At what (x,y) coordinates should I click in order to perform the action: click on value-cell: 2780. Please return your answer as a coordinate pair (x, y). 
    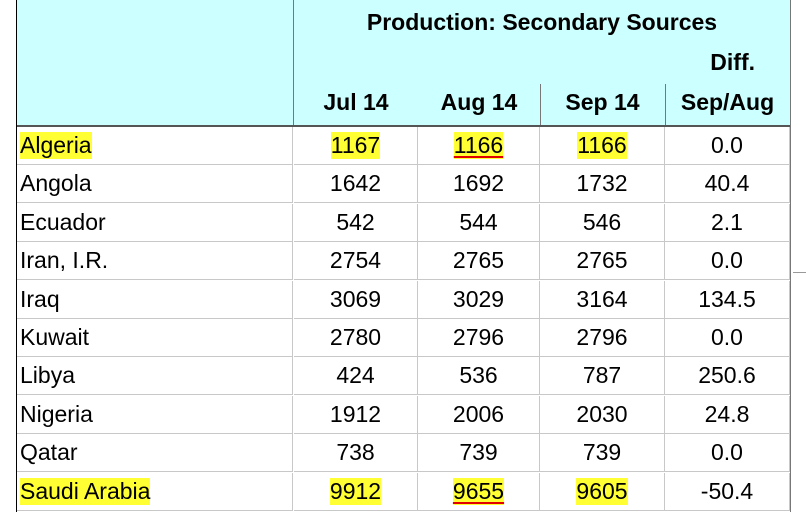
    Looking at the image, I should click on (356, 338).